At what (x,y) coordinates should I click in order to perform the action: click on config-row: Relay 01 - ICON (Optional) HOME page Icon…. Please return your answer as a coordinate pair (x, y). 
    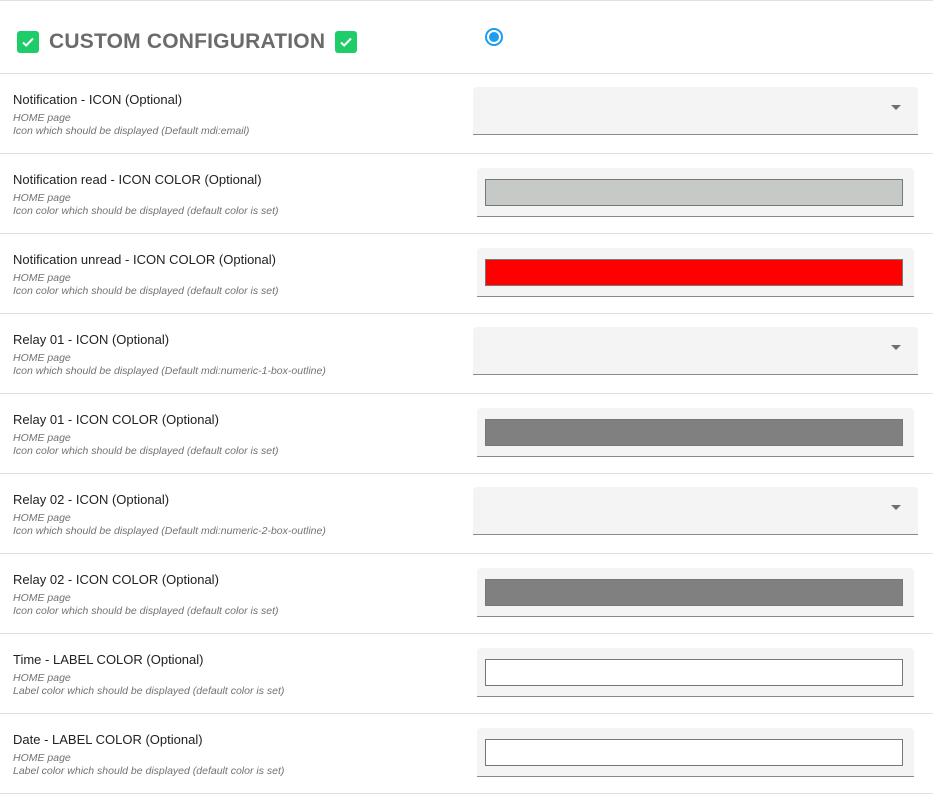
    Looking at the image, I should click on (466, 354).